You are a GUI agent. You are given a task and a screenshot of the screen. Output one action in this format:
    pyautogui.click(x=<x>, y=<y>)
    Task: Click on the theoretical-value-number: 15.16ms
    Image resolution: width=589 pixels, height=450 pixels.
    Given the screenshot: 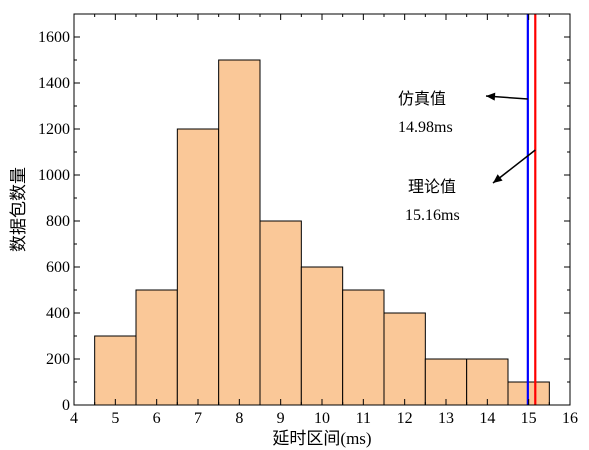 What is the action you would take?
    pyautogui.click(x=432, y=215)
    